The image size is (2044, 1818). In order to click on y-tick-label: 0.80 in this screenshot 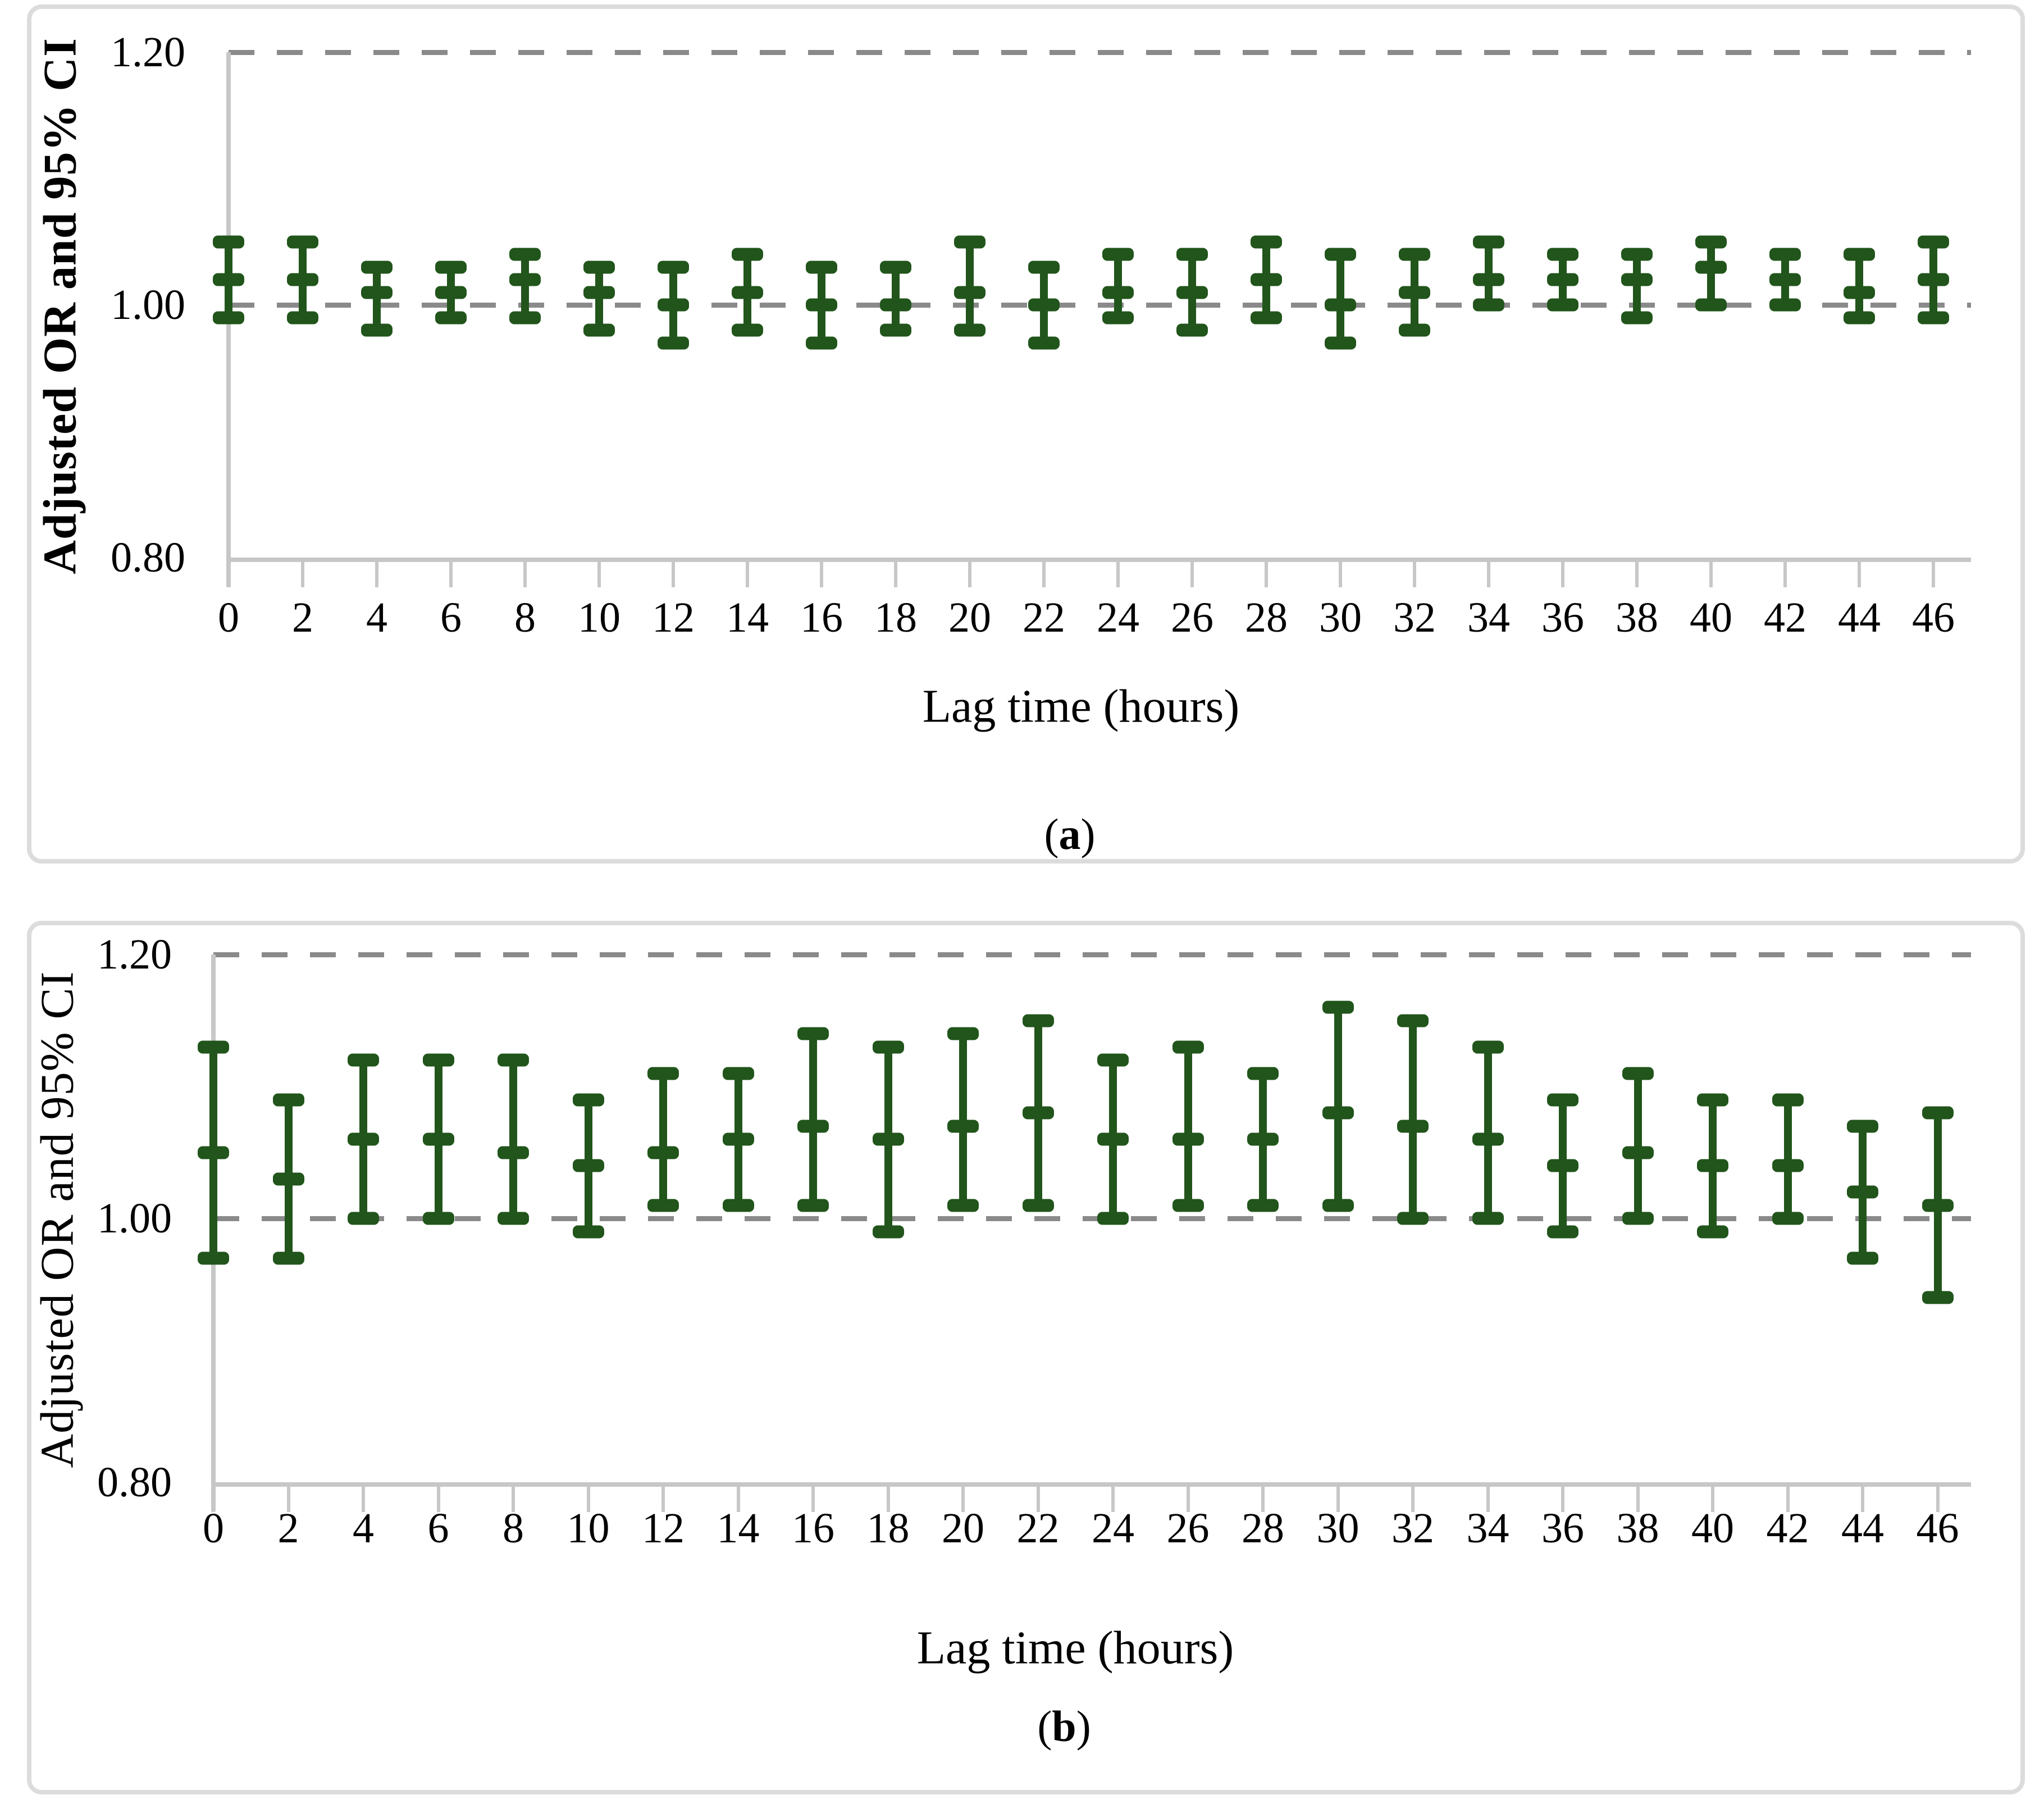, I will do `click(134, 1482)`.